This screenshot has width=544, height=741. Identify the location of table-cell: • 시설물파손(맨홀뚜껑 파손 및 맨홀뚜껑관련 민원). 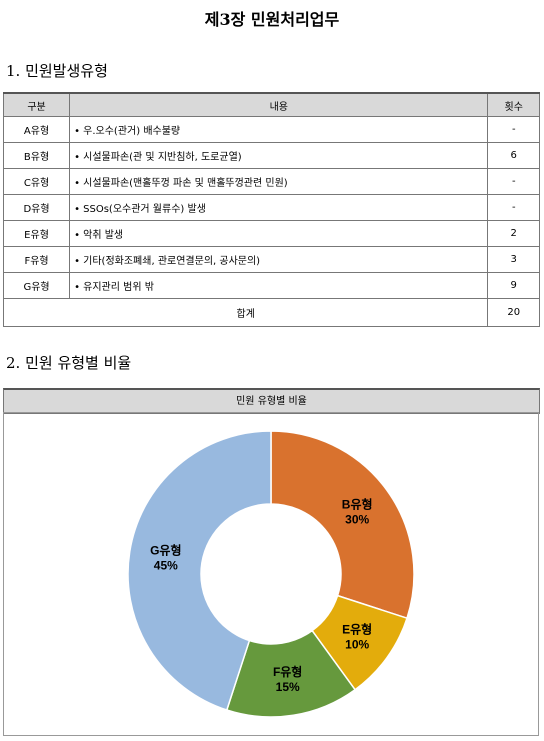
(279, 181).